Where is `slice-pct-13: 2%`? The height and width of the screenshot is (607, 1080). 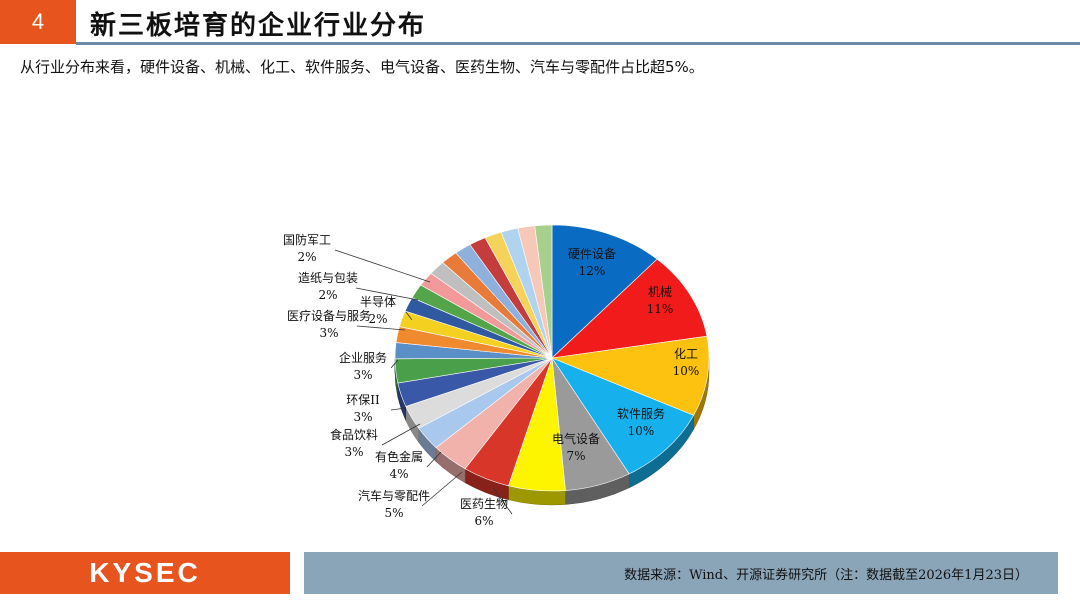 slice-pct-13: 2% is located at coordinates (327, 295).